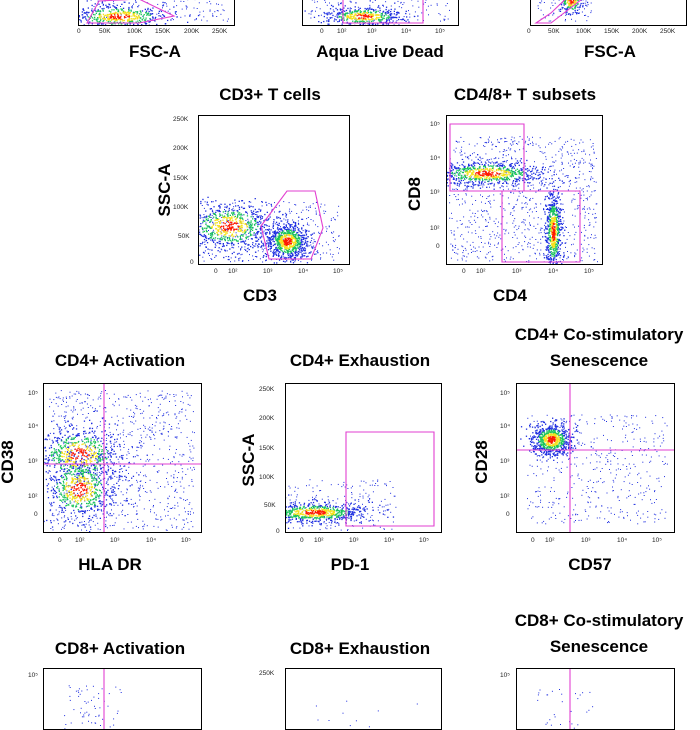 The image size is (700, 730). Describe the element at coordinates (120, 361) in the screenshot. I see `panel-title: CD4+ Activation` at that location.